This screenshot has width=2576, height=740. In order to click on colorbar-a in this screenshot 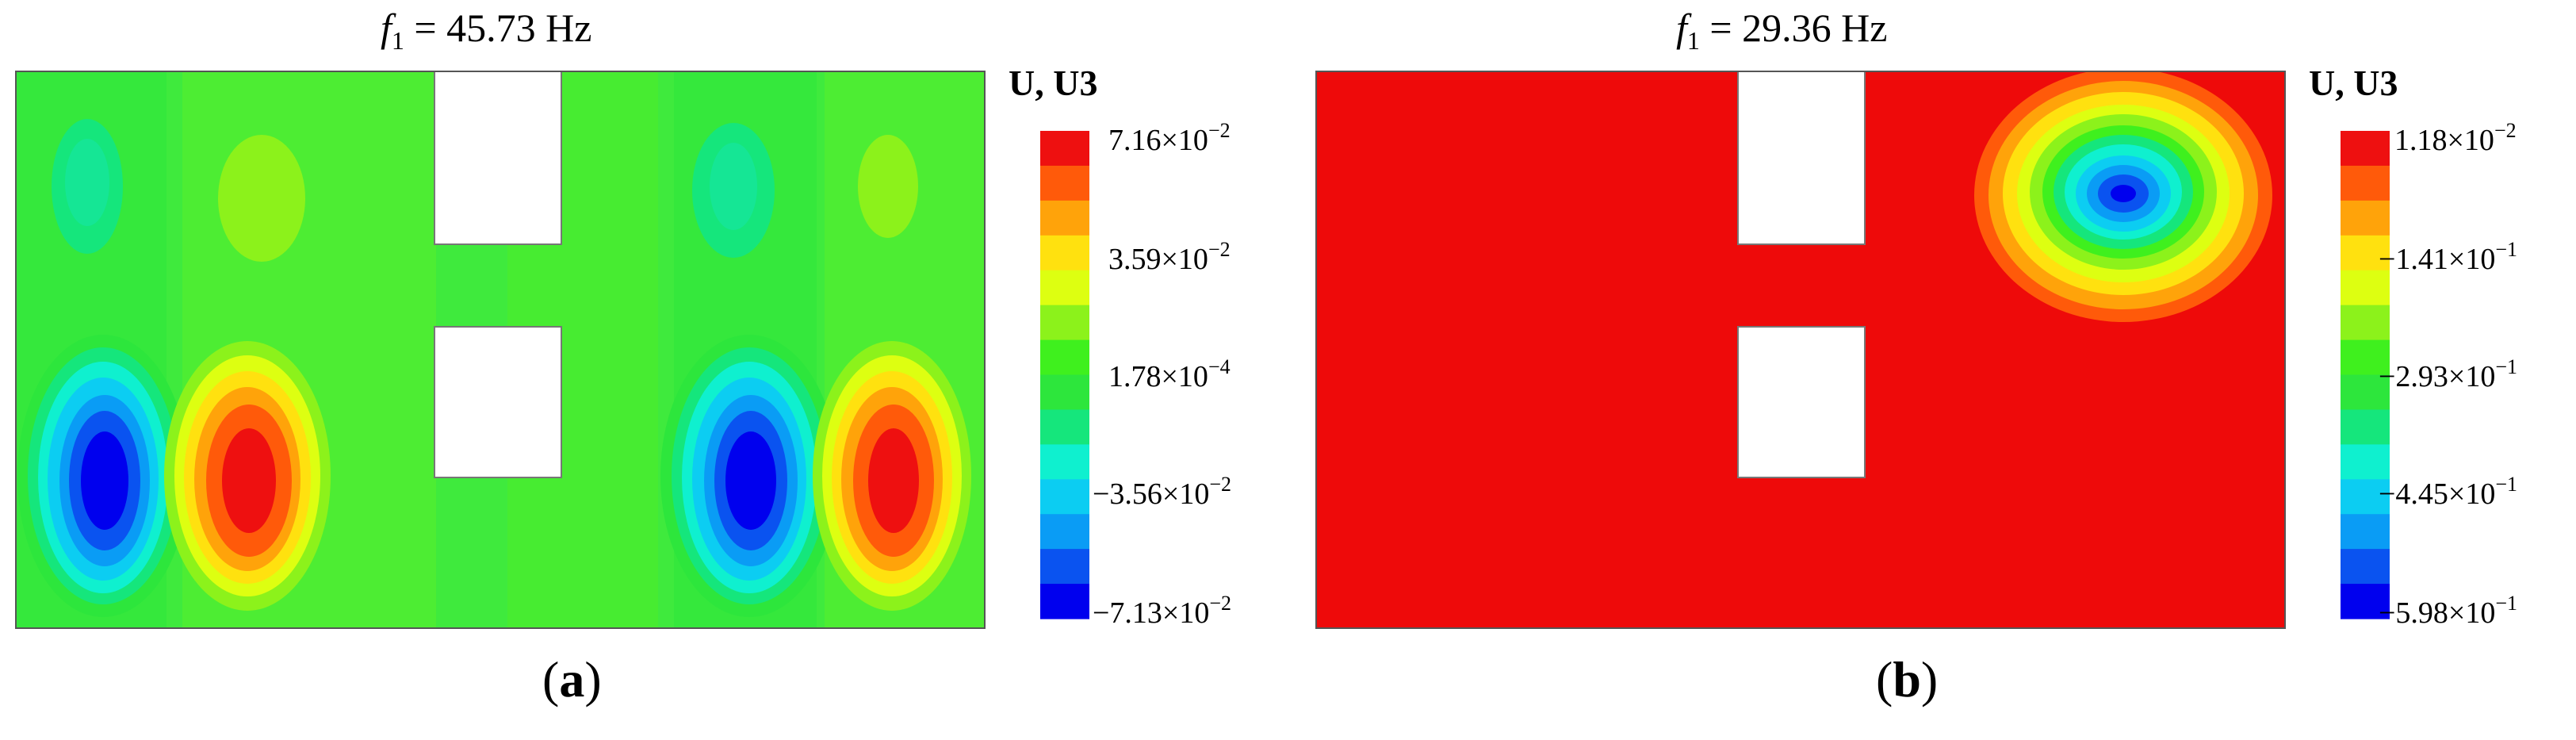, I will do `click(1064, 375)`.